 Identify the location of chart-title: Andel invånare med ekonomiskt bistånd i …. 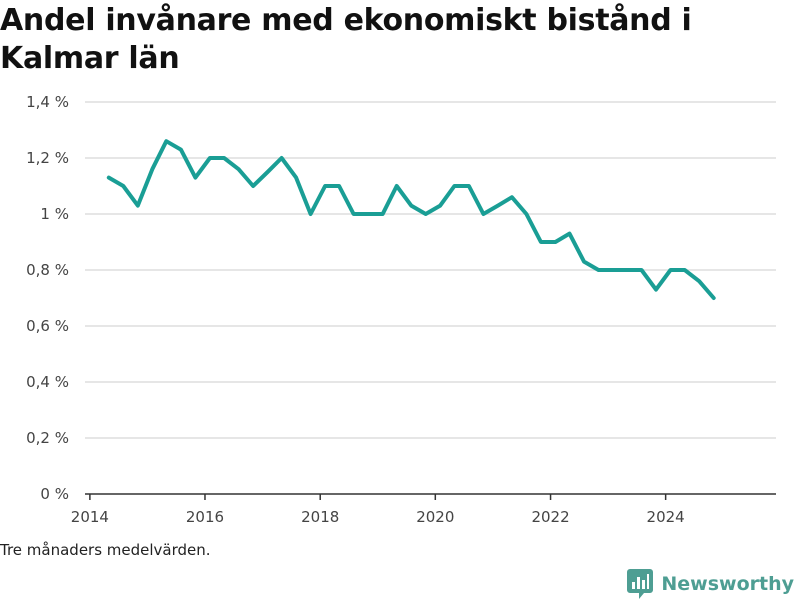
(346, 39).